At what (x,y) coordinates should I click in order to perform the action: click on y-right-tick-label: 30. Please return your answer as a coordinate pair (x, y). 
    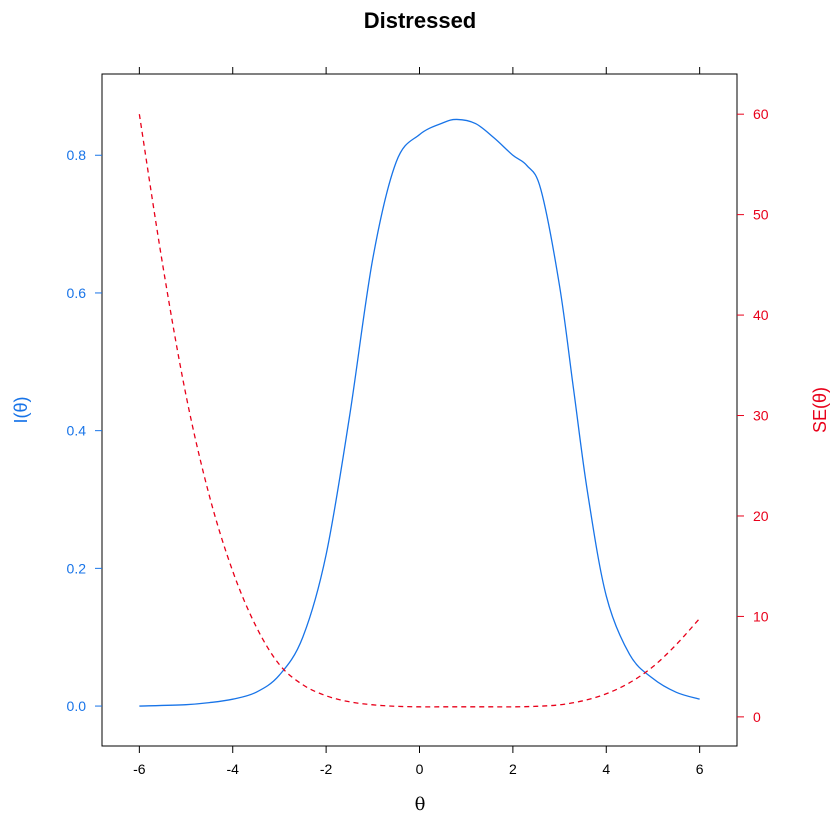
    Looking at the image, I should click on (761, 416).